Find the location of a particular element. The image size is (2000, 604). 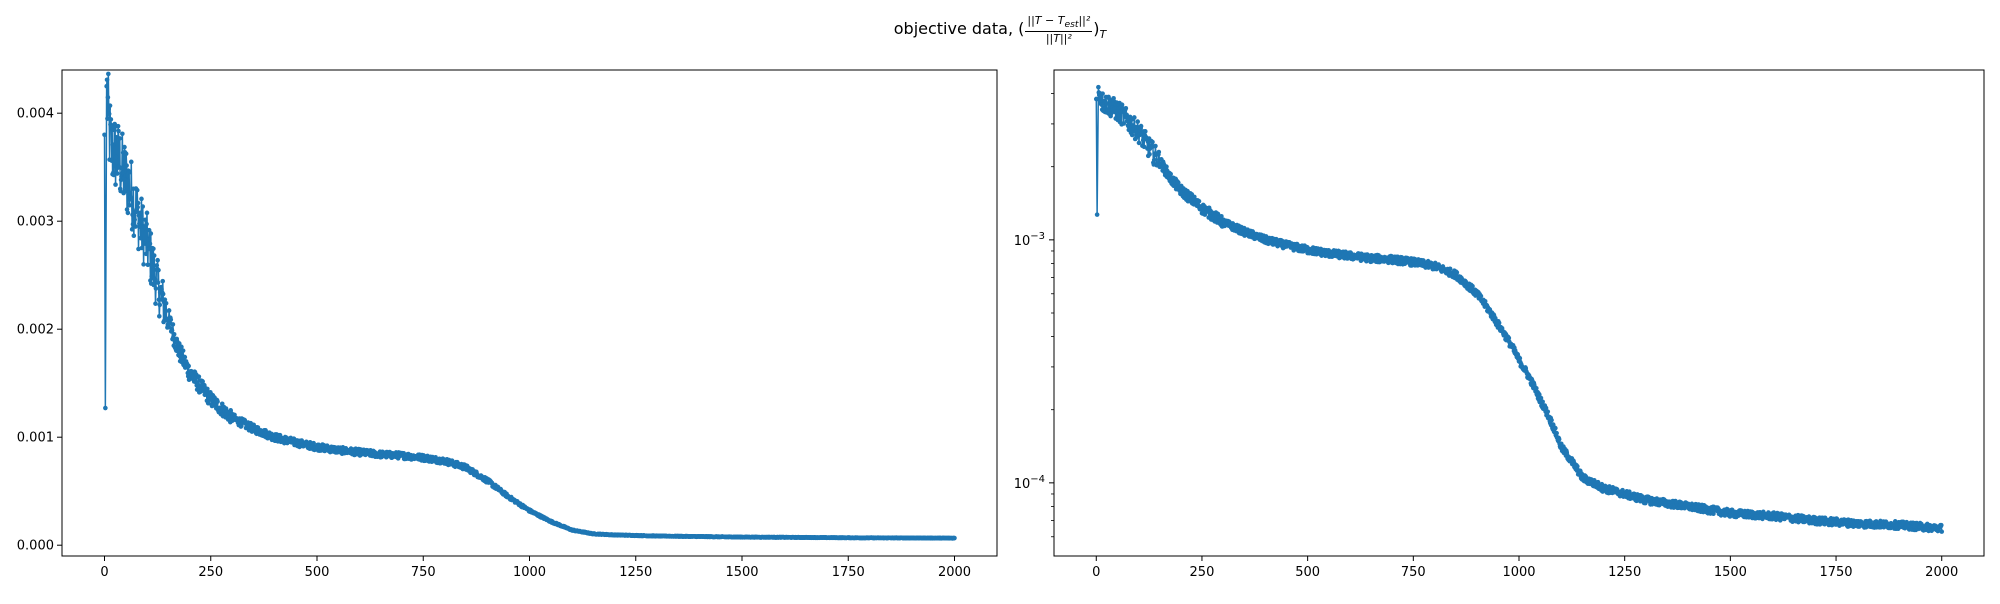

x-tick-label: 500 is located at coordinates (317, 572).